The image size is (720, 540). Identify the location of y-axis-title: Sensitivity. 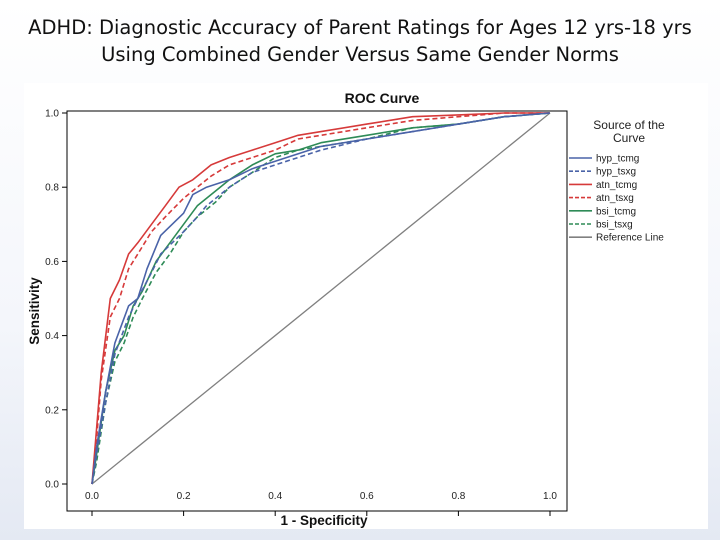
(34, 311).